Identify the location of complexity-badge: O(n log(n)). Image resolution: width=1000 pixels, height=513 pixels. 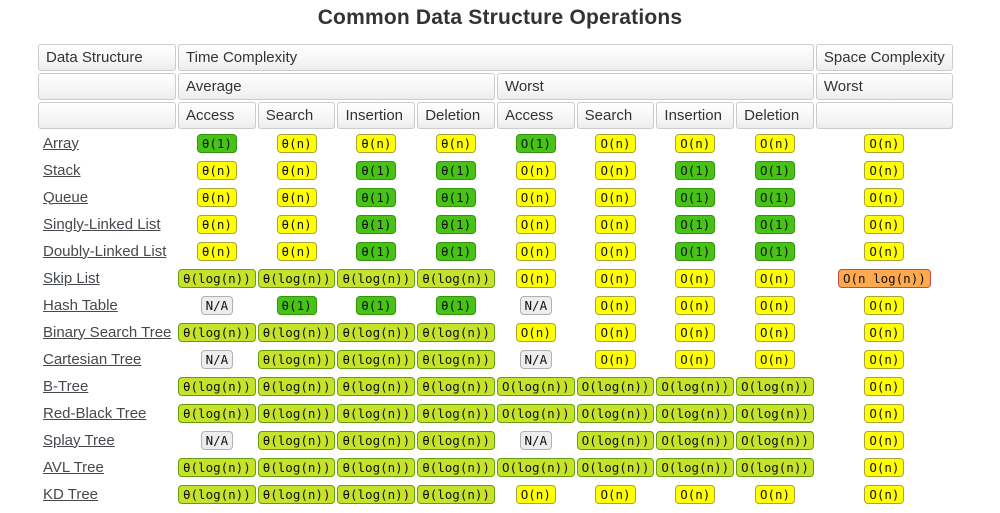
(884, 278).